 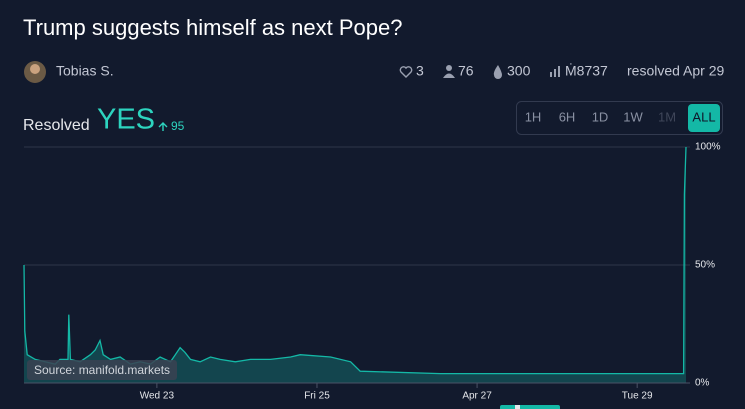 I want to click on time-button: 1M, so click(x=667, y=116).